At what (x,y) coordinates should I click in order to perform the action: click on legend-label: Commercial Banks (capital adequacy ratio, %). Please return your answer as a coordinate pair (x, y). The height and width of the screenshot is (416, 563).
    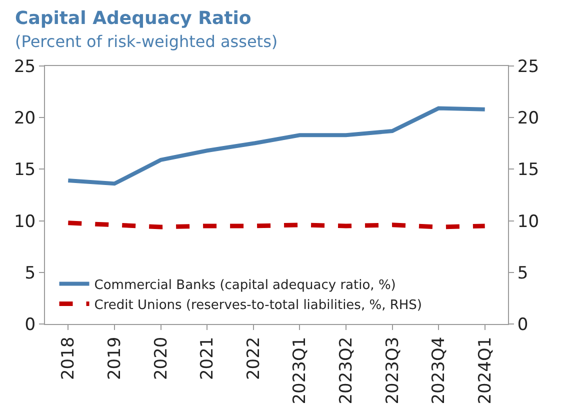
    Looking at the image, I should click on (245, 285).